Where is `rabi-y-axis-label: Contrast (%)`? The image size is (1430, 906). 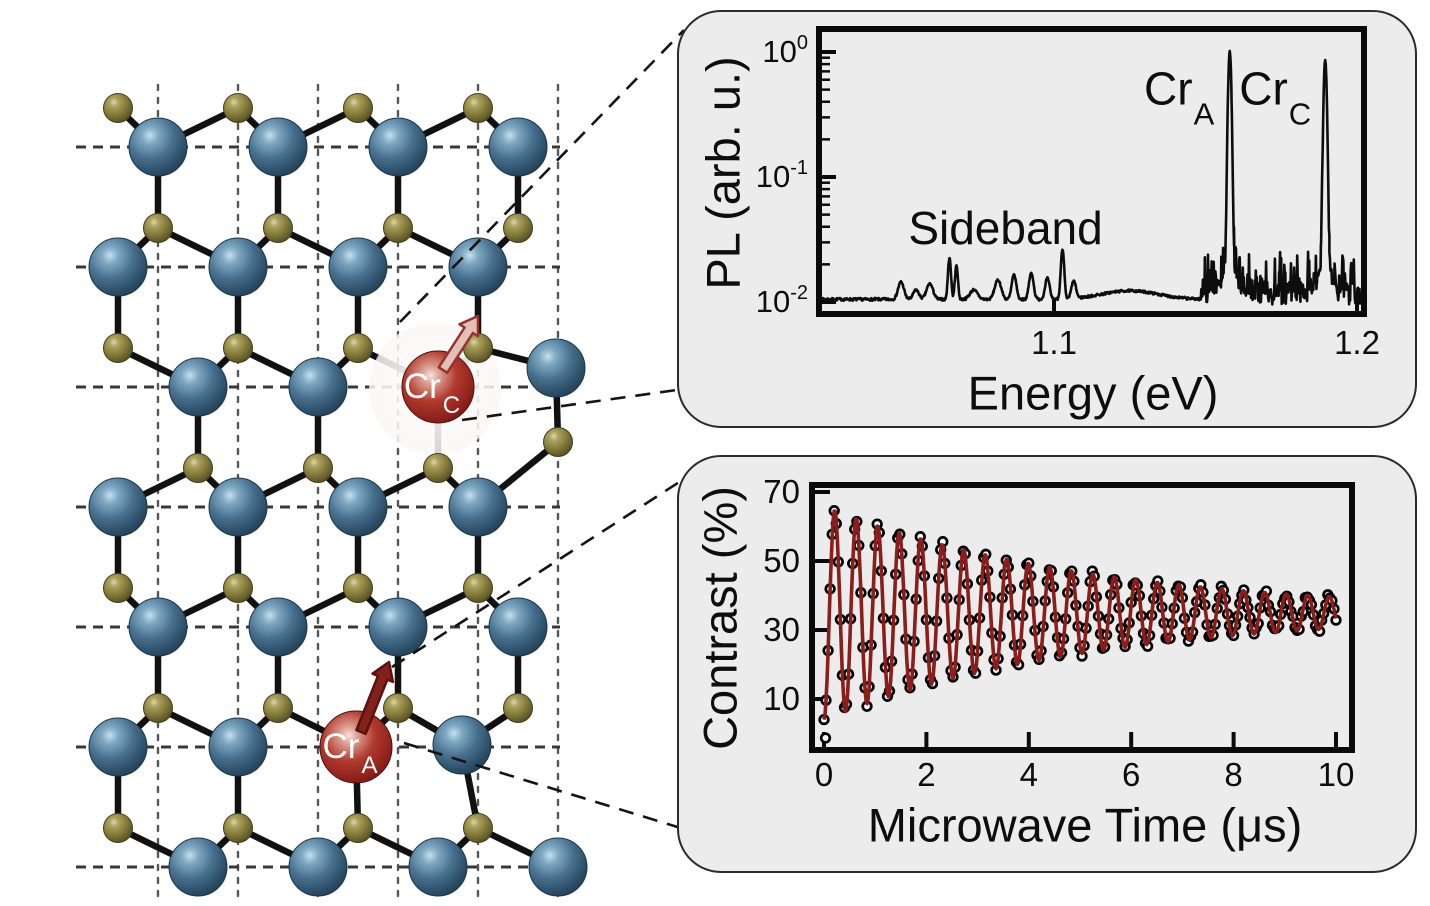
rabi-y-axis-label: Contrast (%) is located at coordinates (720, 618).